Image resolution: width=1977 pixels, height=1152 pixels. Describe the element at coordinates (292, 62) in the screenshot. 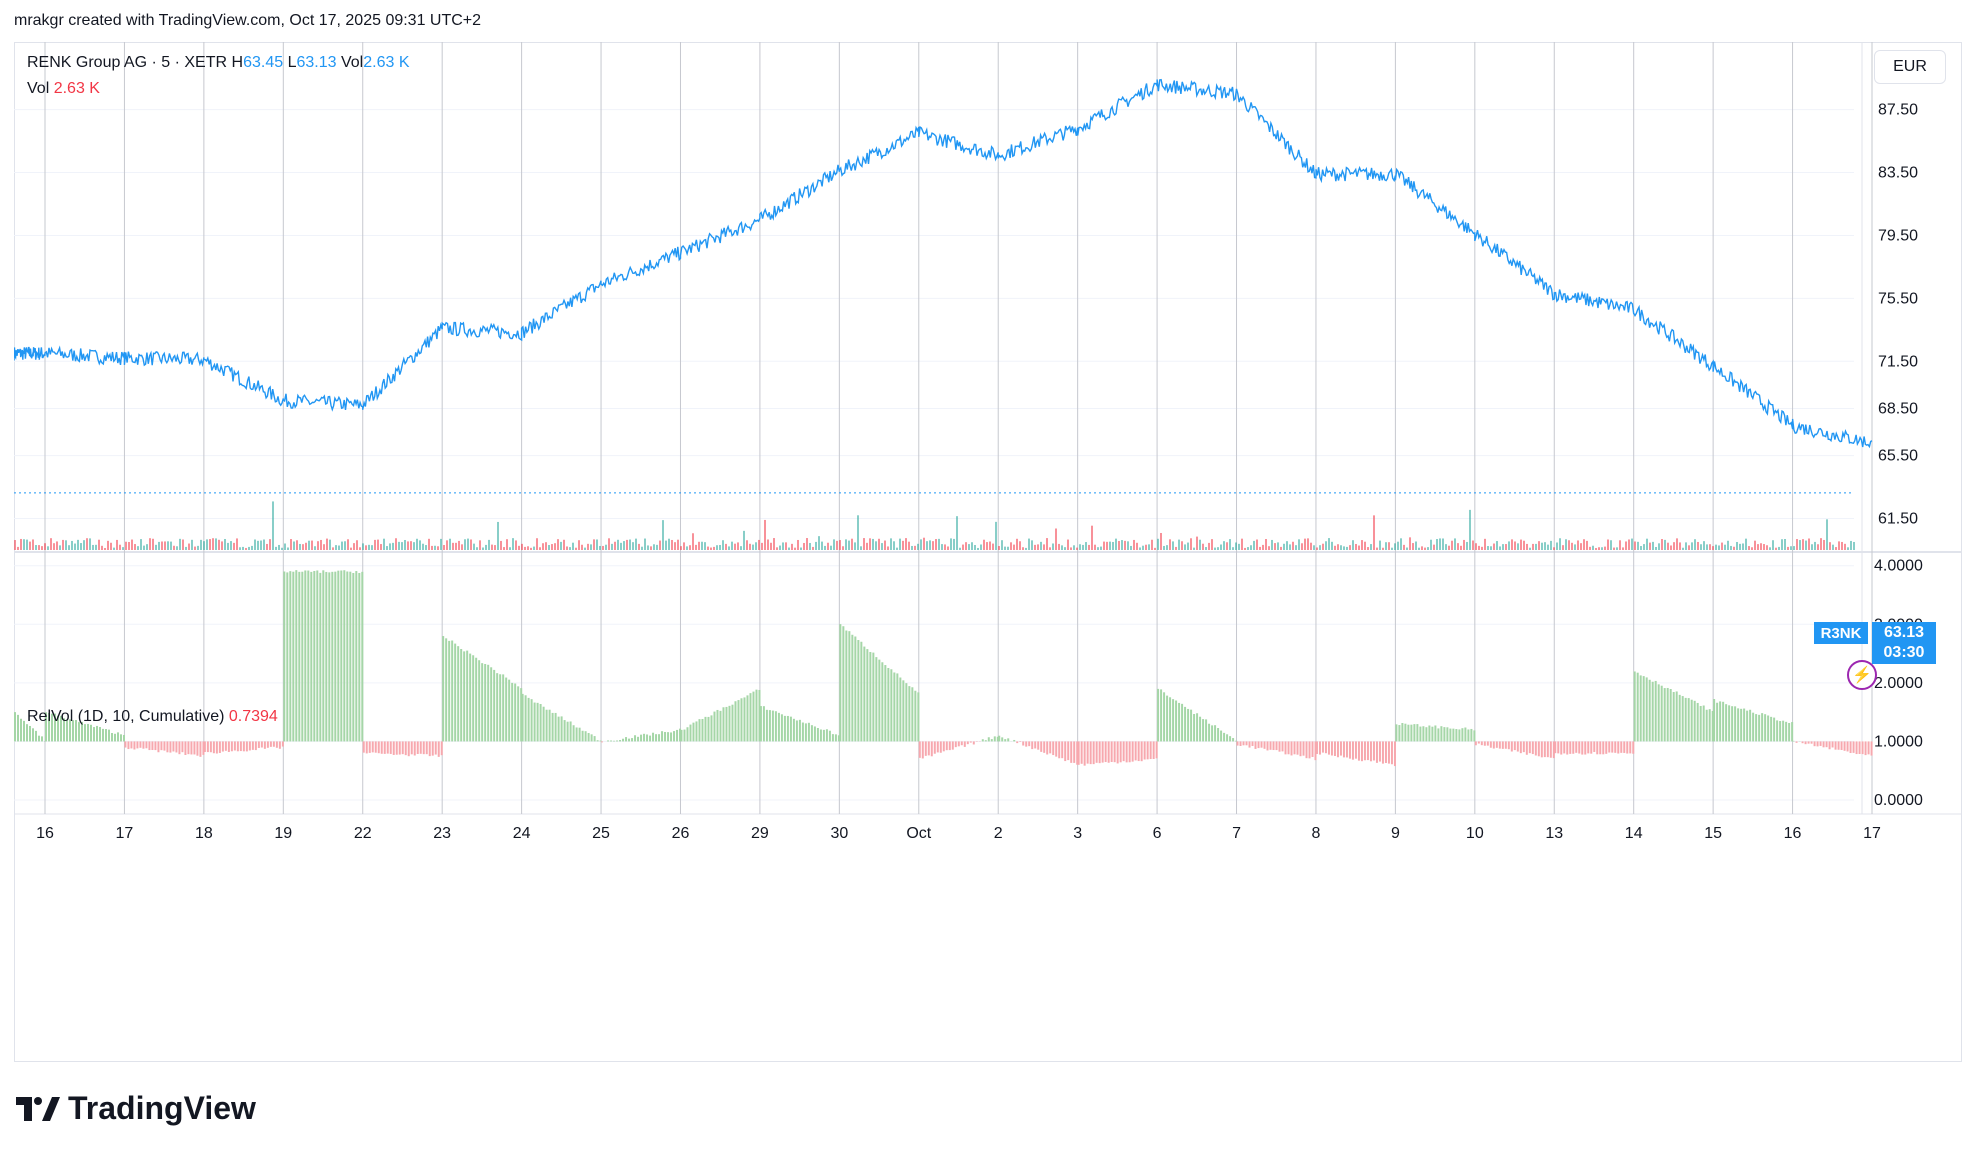

I see `low-label: L` at that location.